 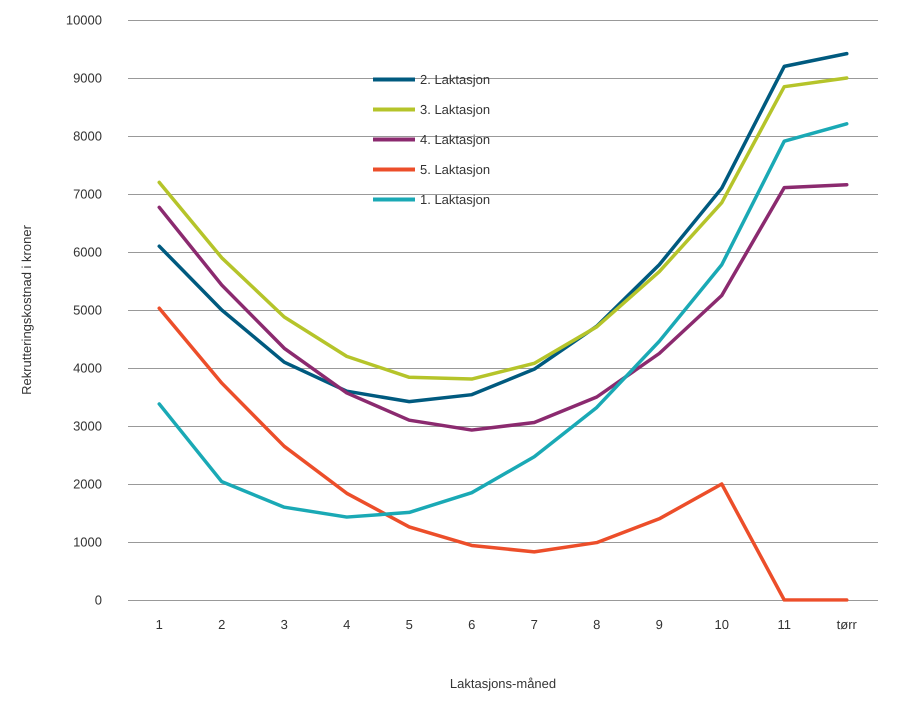 I want to click on y-tick-label: 9000, so click(x=87, y=78).